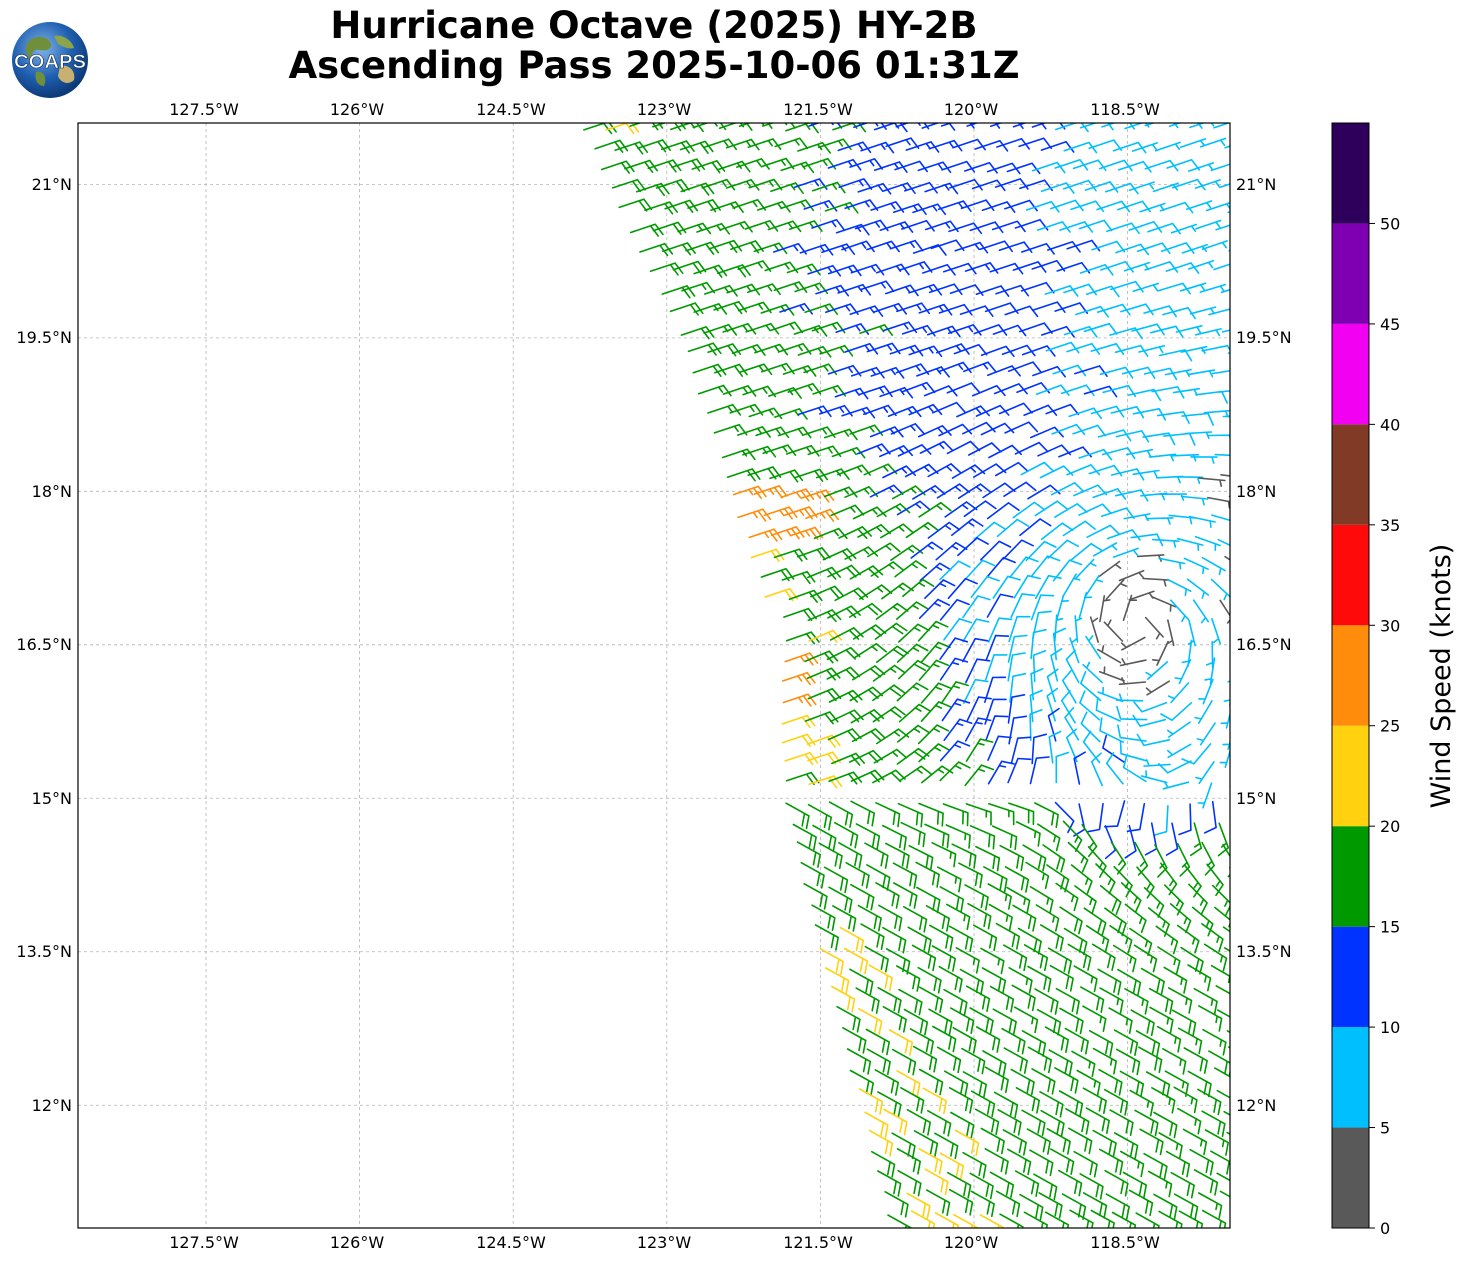 The width and height of the screenshot is (1469, 1264). What do you see at coordinates (818, 109) in the screenshot?
I see `lon-tick-top: 121.5°W` at bounding box center [818, 109].